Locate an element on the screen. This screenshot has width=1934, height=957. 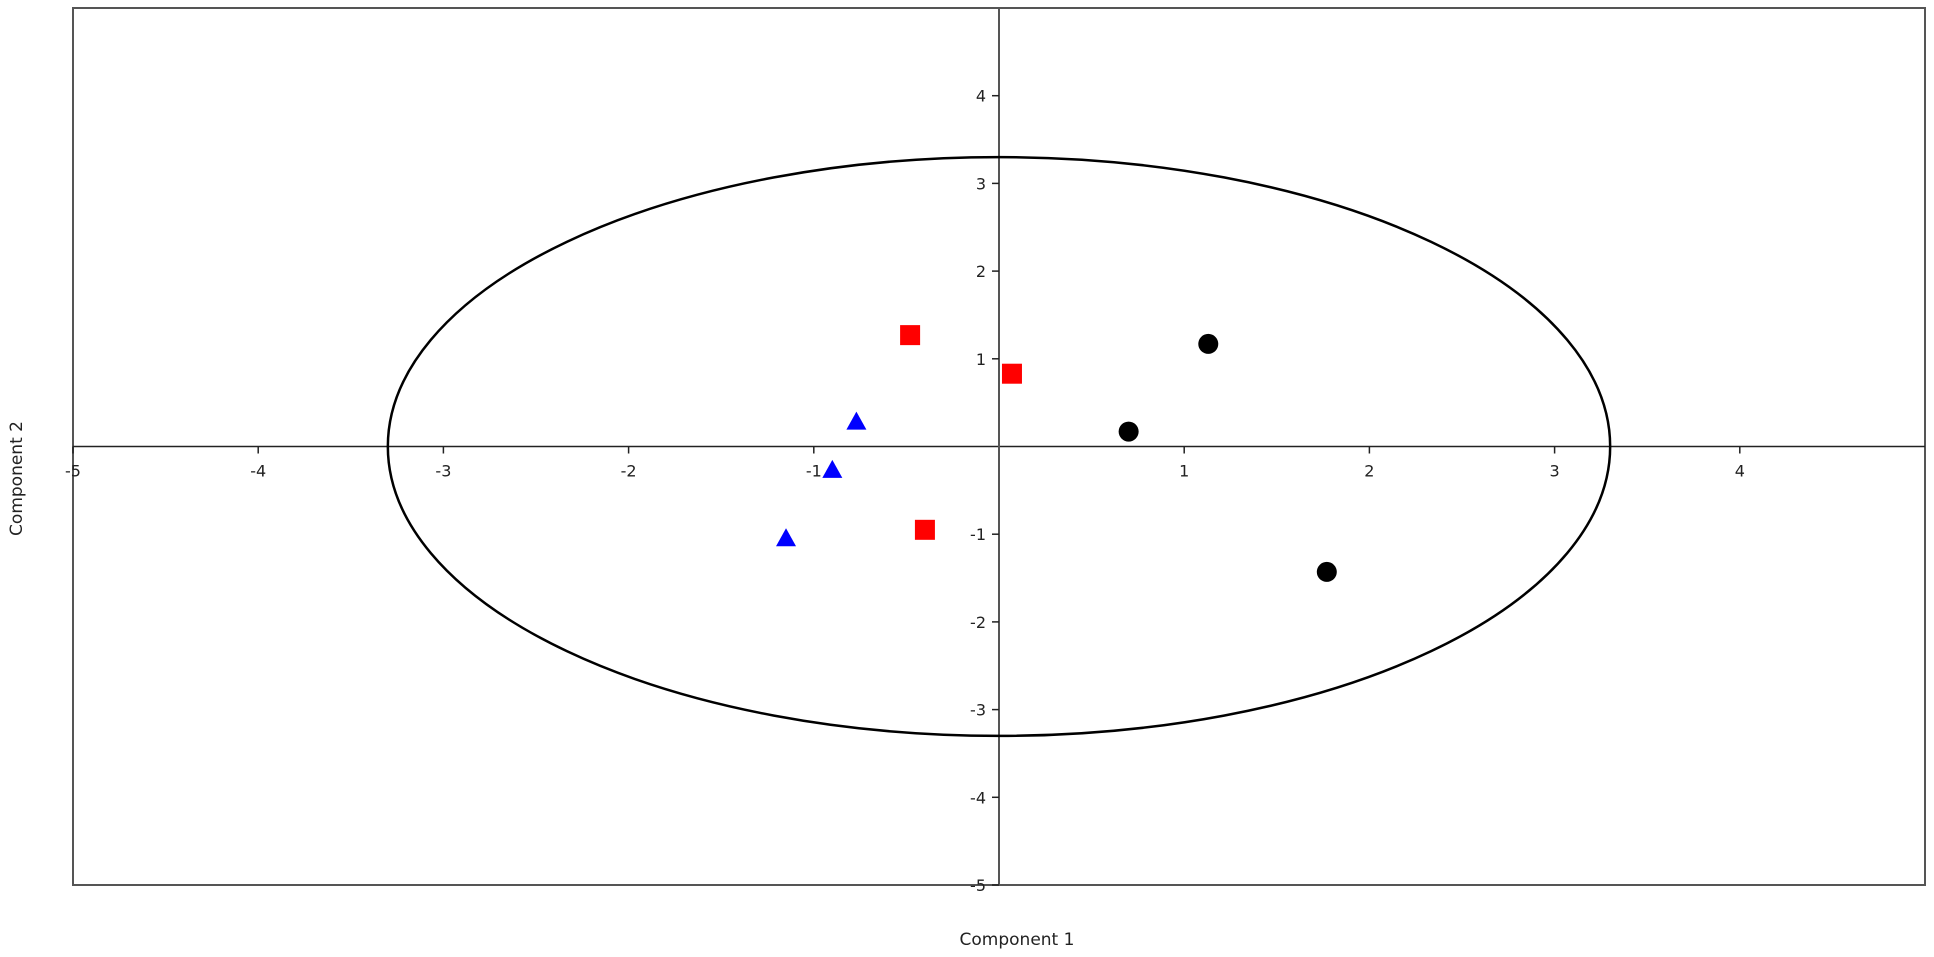
y-tick-label: -3 is located at coordinates (978, 710).